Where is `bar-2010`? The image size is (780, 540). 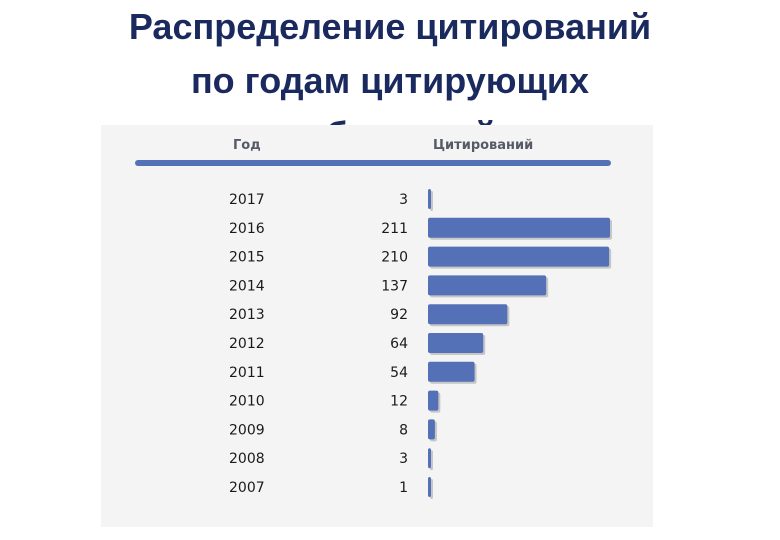 bar-2010 is located at coordinates (433, 400).